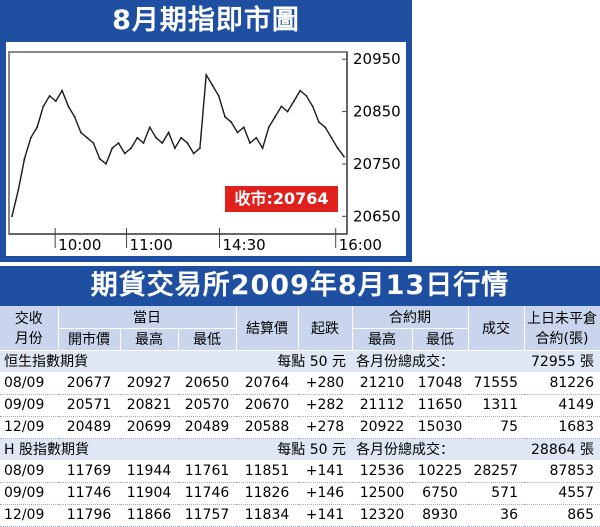 The width and height of the screenshot is (600, 527). What do you see at coordinates (267, 427) in the screenshot?
I see `cell-settle: 20588` at bounding box center [267, 427].